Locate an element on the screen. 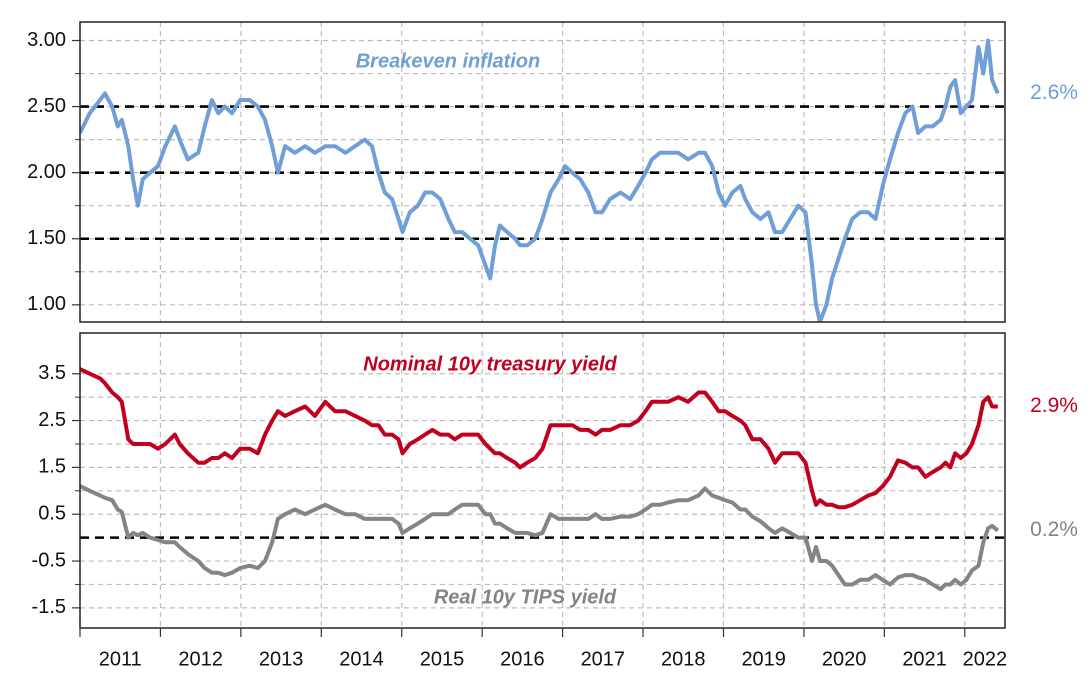  series-label: Nominal 10y treasury yield is located at coordinates (490, 364).